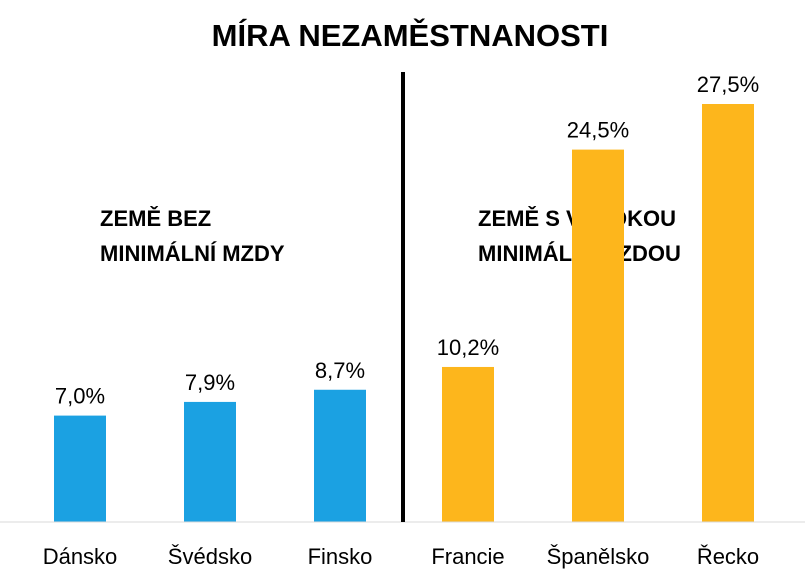 Image resolution: width=805 pixels, height=582 pixels. Describe the element at coordinates (467, 556) in the screenshot. I see `category-label-3: Francie` at that location.